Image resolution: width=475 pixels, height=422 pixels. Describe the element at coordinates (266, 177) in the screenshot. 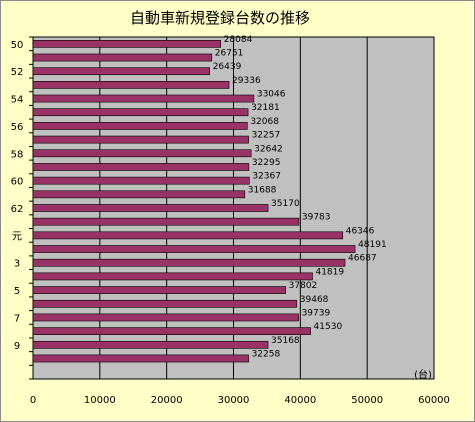

I see `data-label: 32367` at that location.